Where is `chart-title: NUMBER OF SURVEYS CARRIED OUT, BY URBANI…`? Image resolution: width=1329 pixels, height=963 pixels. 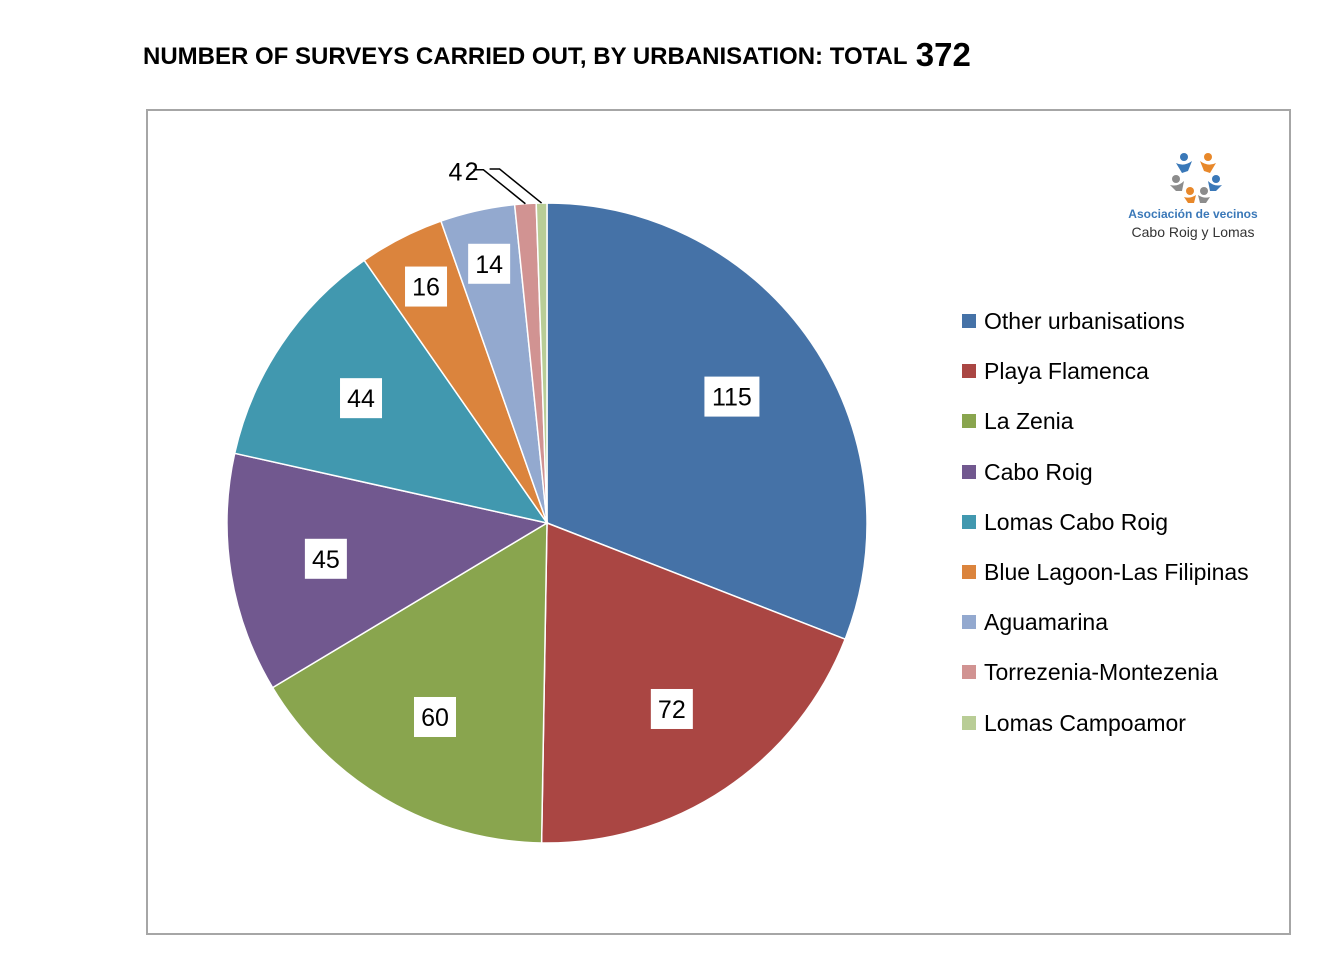 chart-title: NUMBER OF SURVEYS CARRIED OUT, BY URBANI… is located at coordinates (557, 55).